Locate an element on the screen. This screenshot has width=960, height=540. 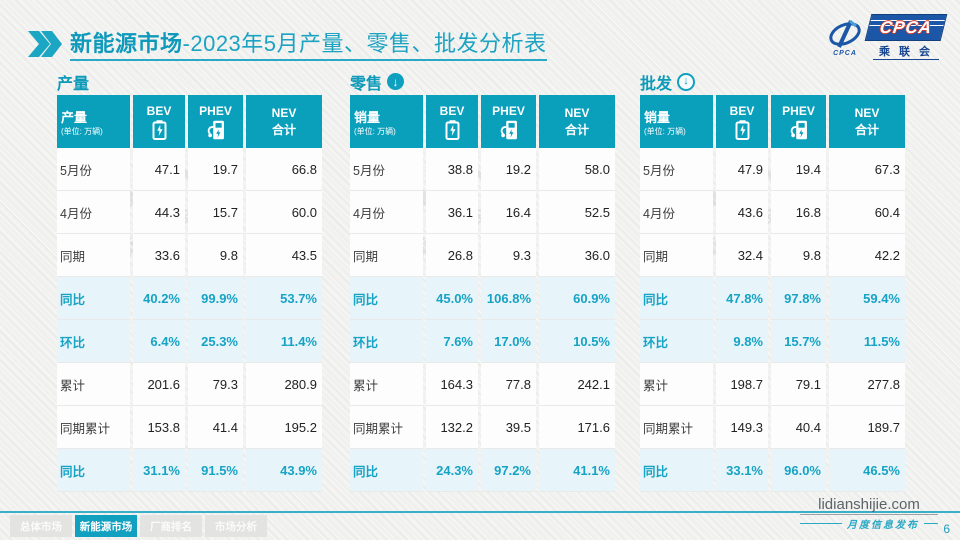
value-cell: 77.8 is located at coordinates (508, 384).